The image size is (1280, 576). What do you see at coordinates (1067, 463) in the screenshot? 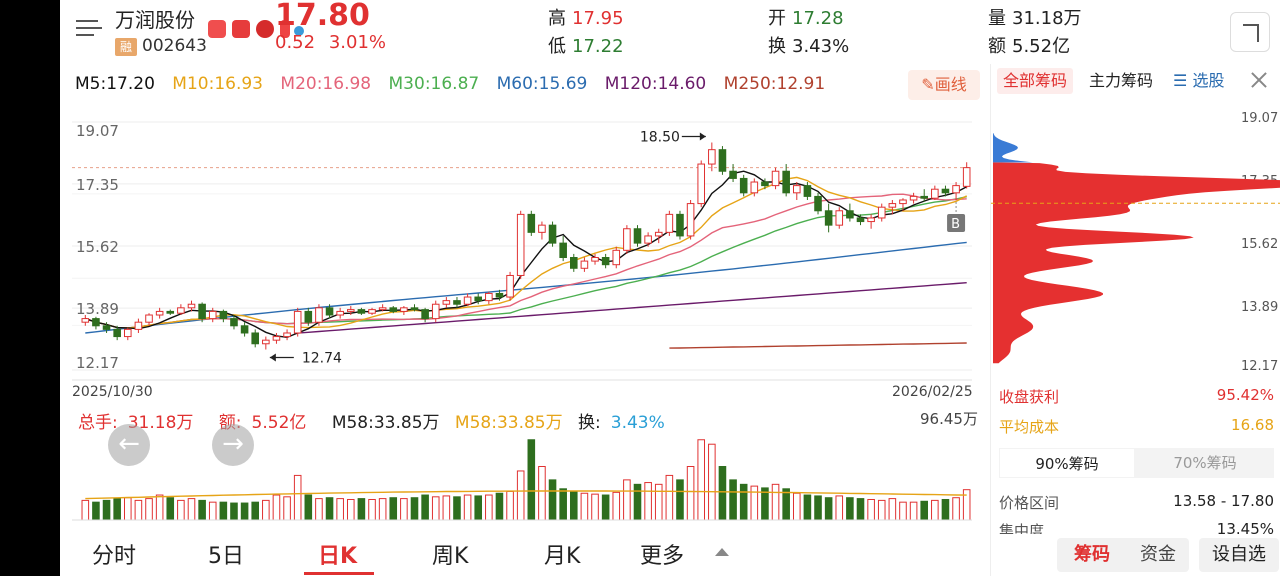
I see `tab-90-chips: 90%筹码` at bounding box center [1067, 463].